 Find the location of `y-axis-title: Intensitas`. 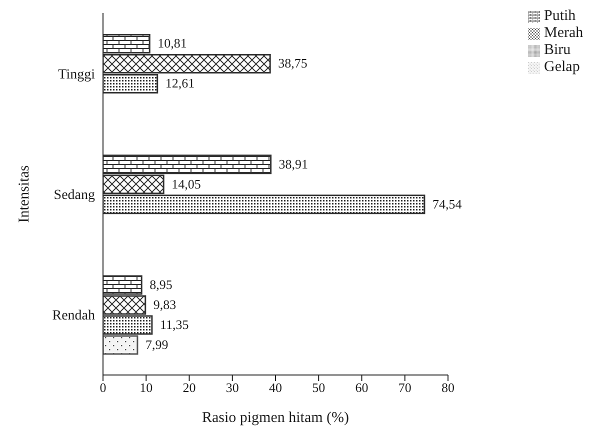

y-axis-title: Intensitas is located at coordinates (24, 194).